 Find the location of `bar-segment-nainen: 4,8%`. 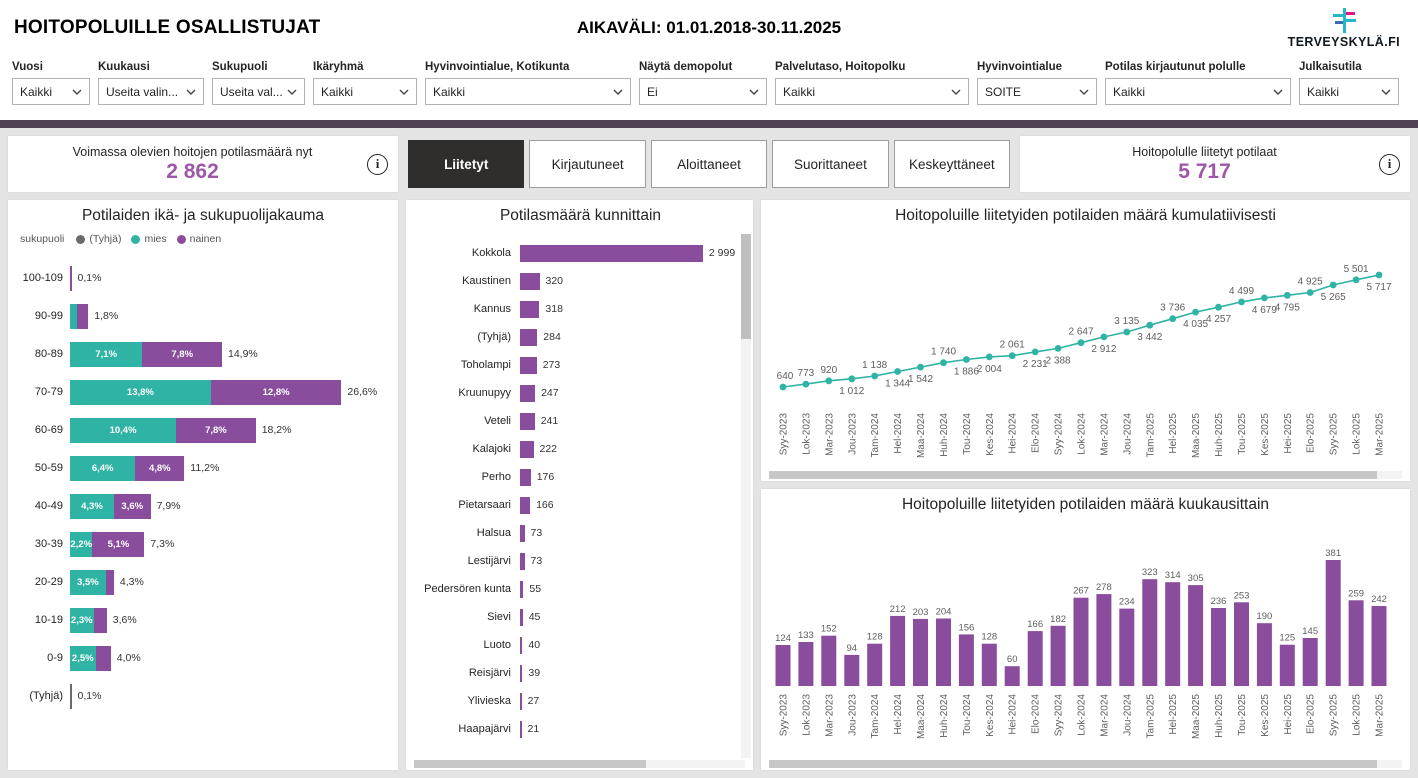

bar-segment-nainen: 4,8% is located at coordinates (160, 468).